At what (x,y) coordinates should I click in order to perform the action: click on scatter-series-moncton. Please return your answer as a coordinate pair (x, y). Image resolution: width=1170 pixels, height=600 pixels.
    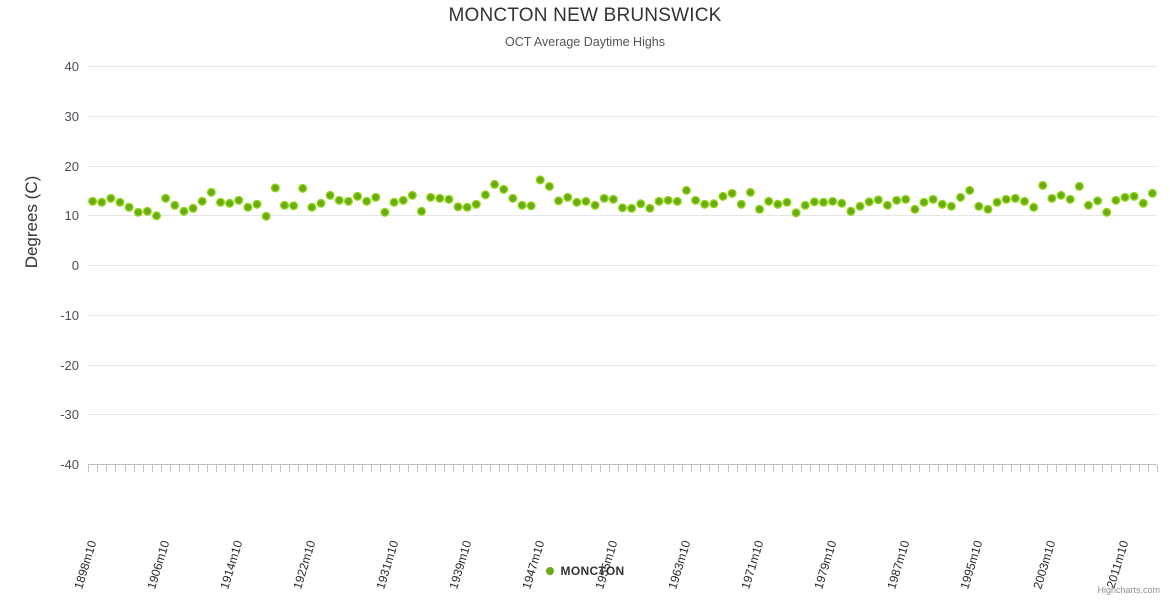
    Looking at the image, I should click on (622, 198).